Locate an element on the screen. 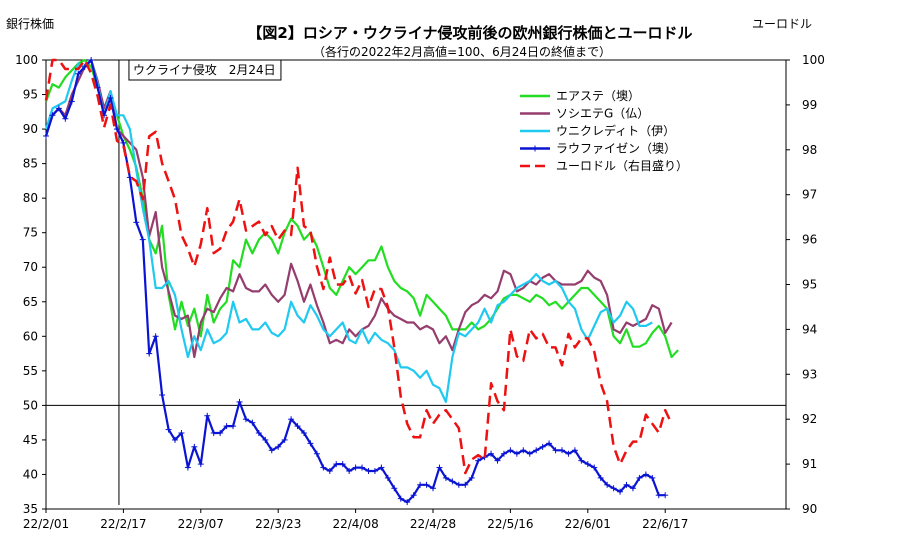  y-left-tick-label: 60 is located at coordinates (30, 336).